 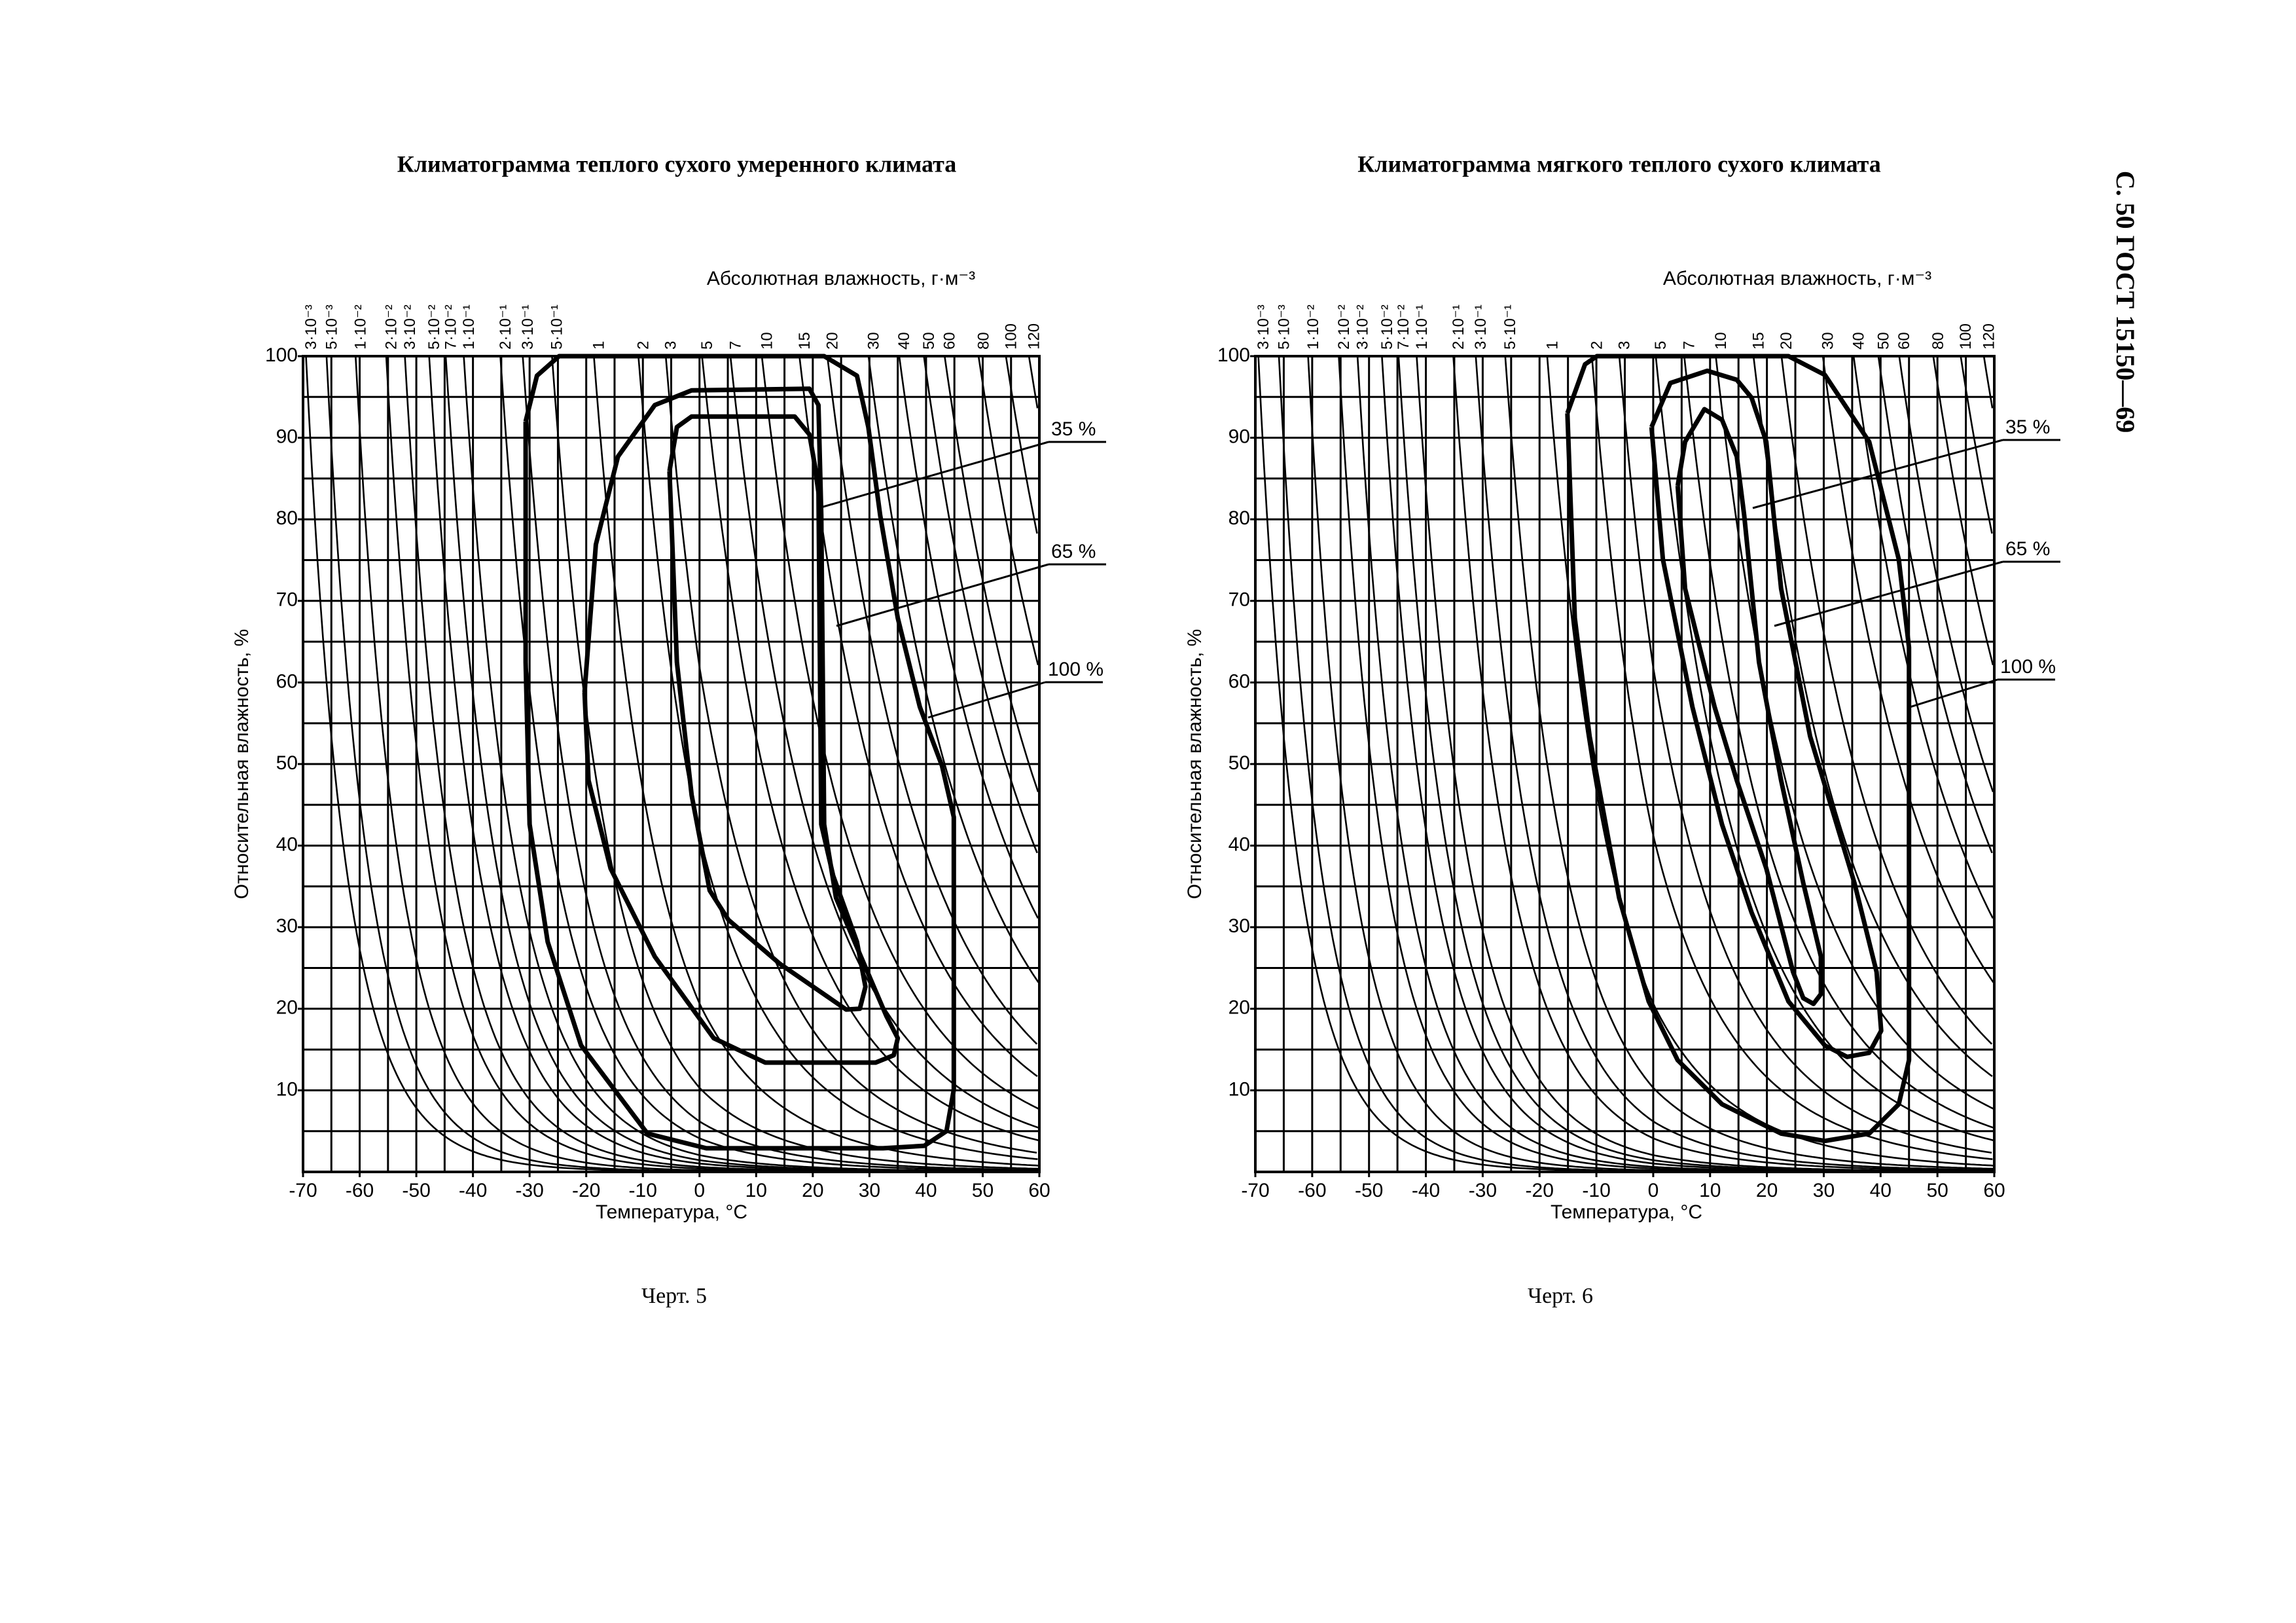 I want to click on x-axis-label: Температура, °С, so click(x=671, y=1212).